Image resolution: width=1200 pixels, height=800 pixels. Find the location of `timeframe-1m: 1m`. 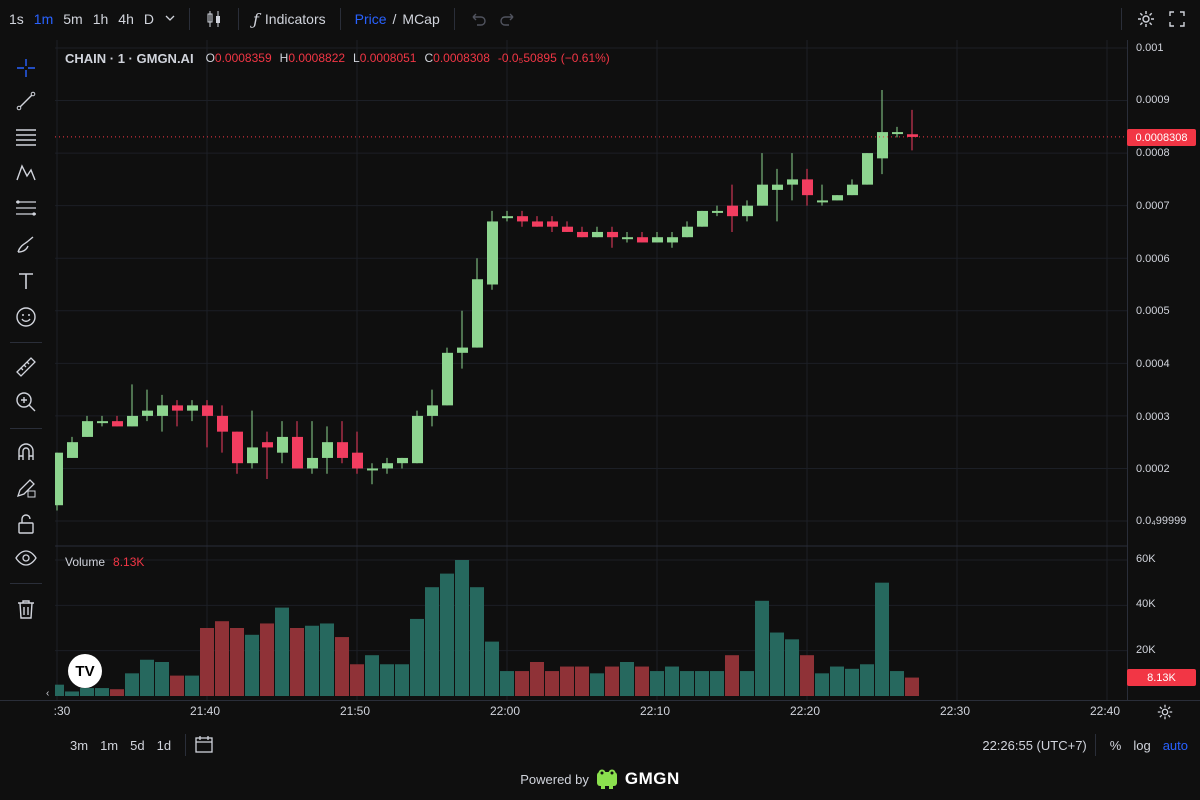

timeframe-1m: 1m is located at coordinates (43, 19).